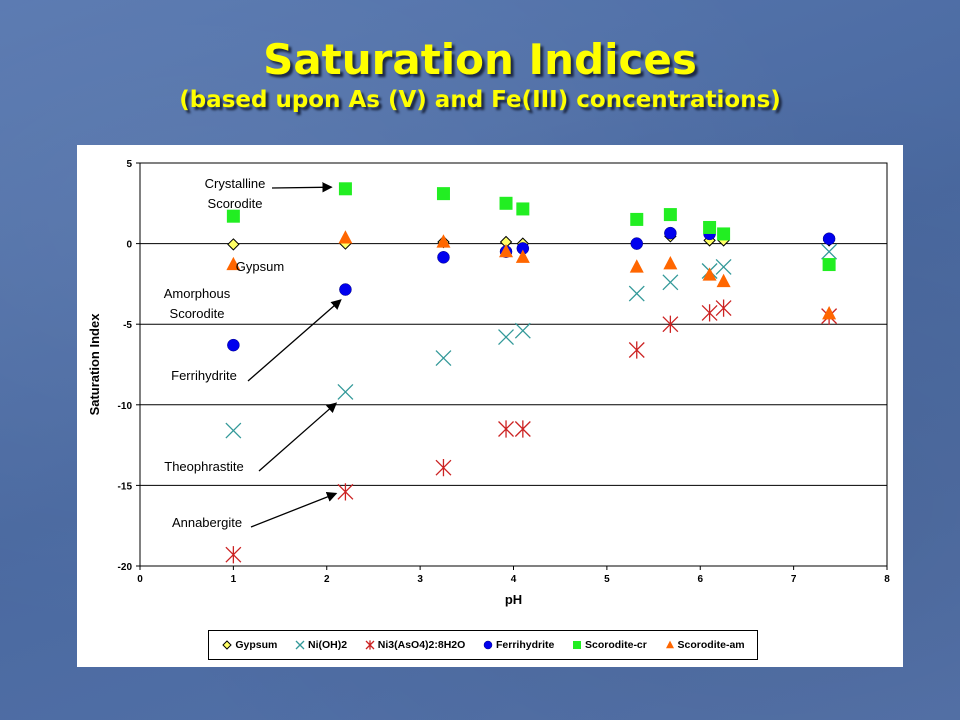 This screenshot has width=960, height=720. I want to click on x-tick-label: 0, so click(140, 579).